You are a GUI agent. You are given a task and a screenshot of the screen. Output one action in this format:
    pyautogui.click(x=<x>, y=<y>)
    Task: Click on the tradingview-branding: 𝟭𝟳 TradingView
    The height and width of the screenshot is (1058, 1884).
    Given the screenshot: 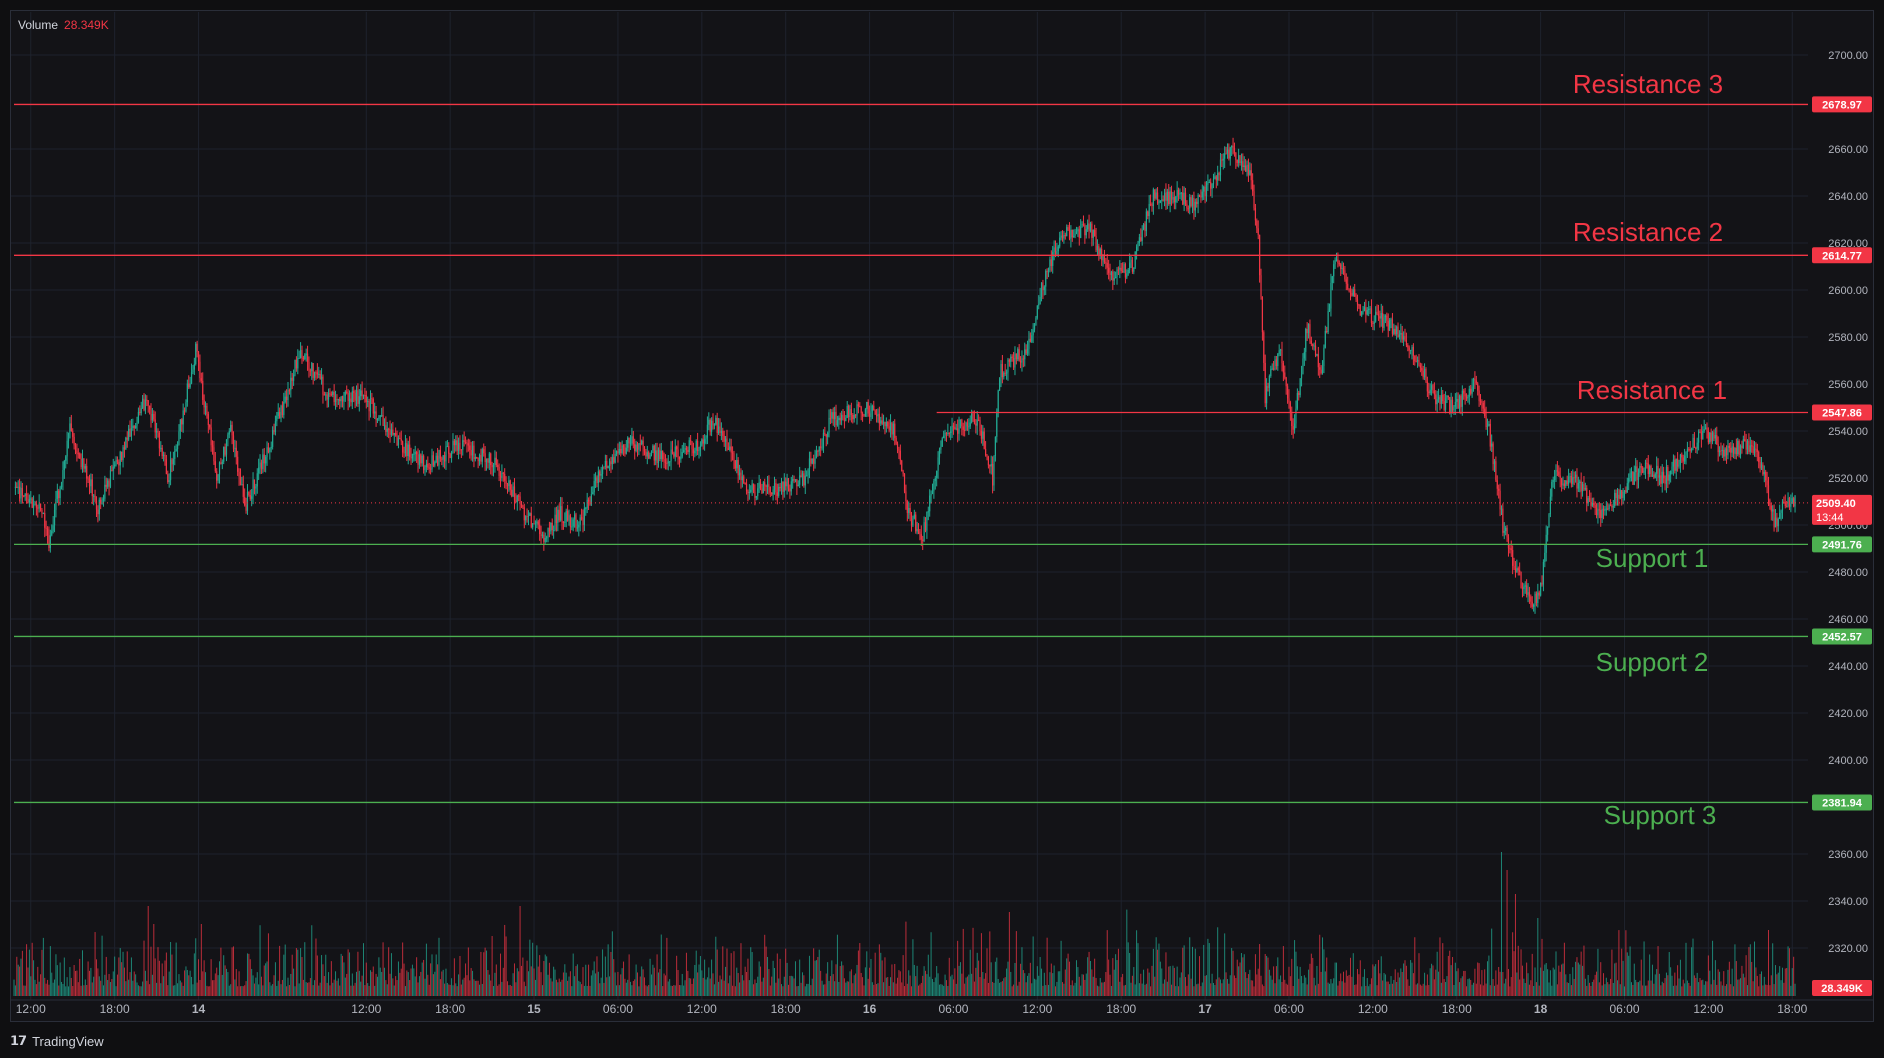 What is the action you would take?
    pyautogui.click(x=57, y=1041)
    